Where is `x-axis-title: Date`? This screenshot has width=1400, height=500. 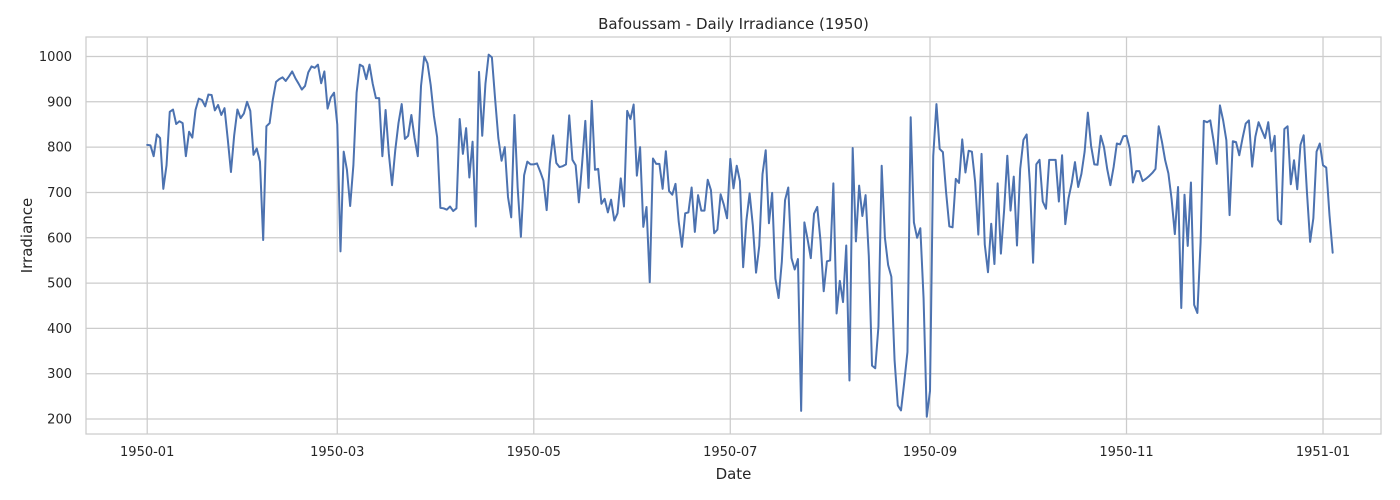
x-axis-title: Date is located at coordinates (734, 474).